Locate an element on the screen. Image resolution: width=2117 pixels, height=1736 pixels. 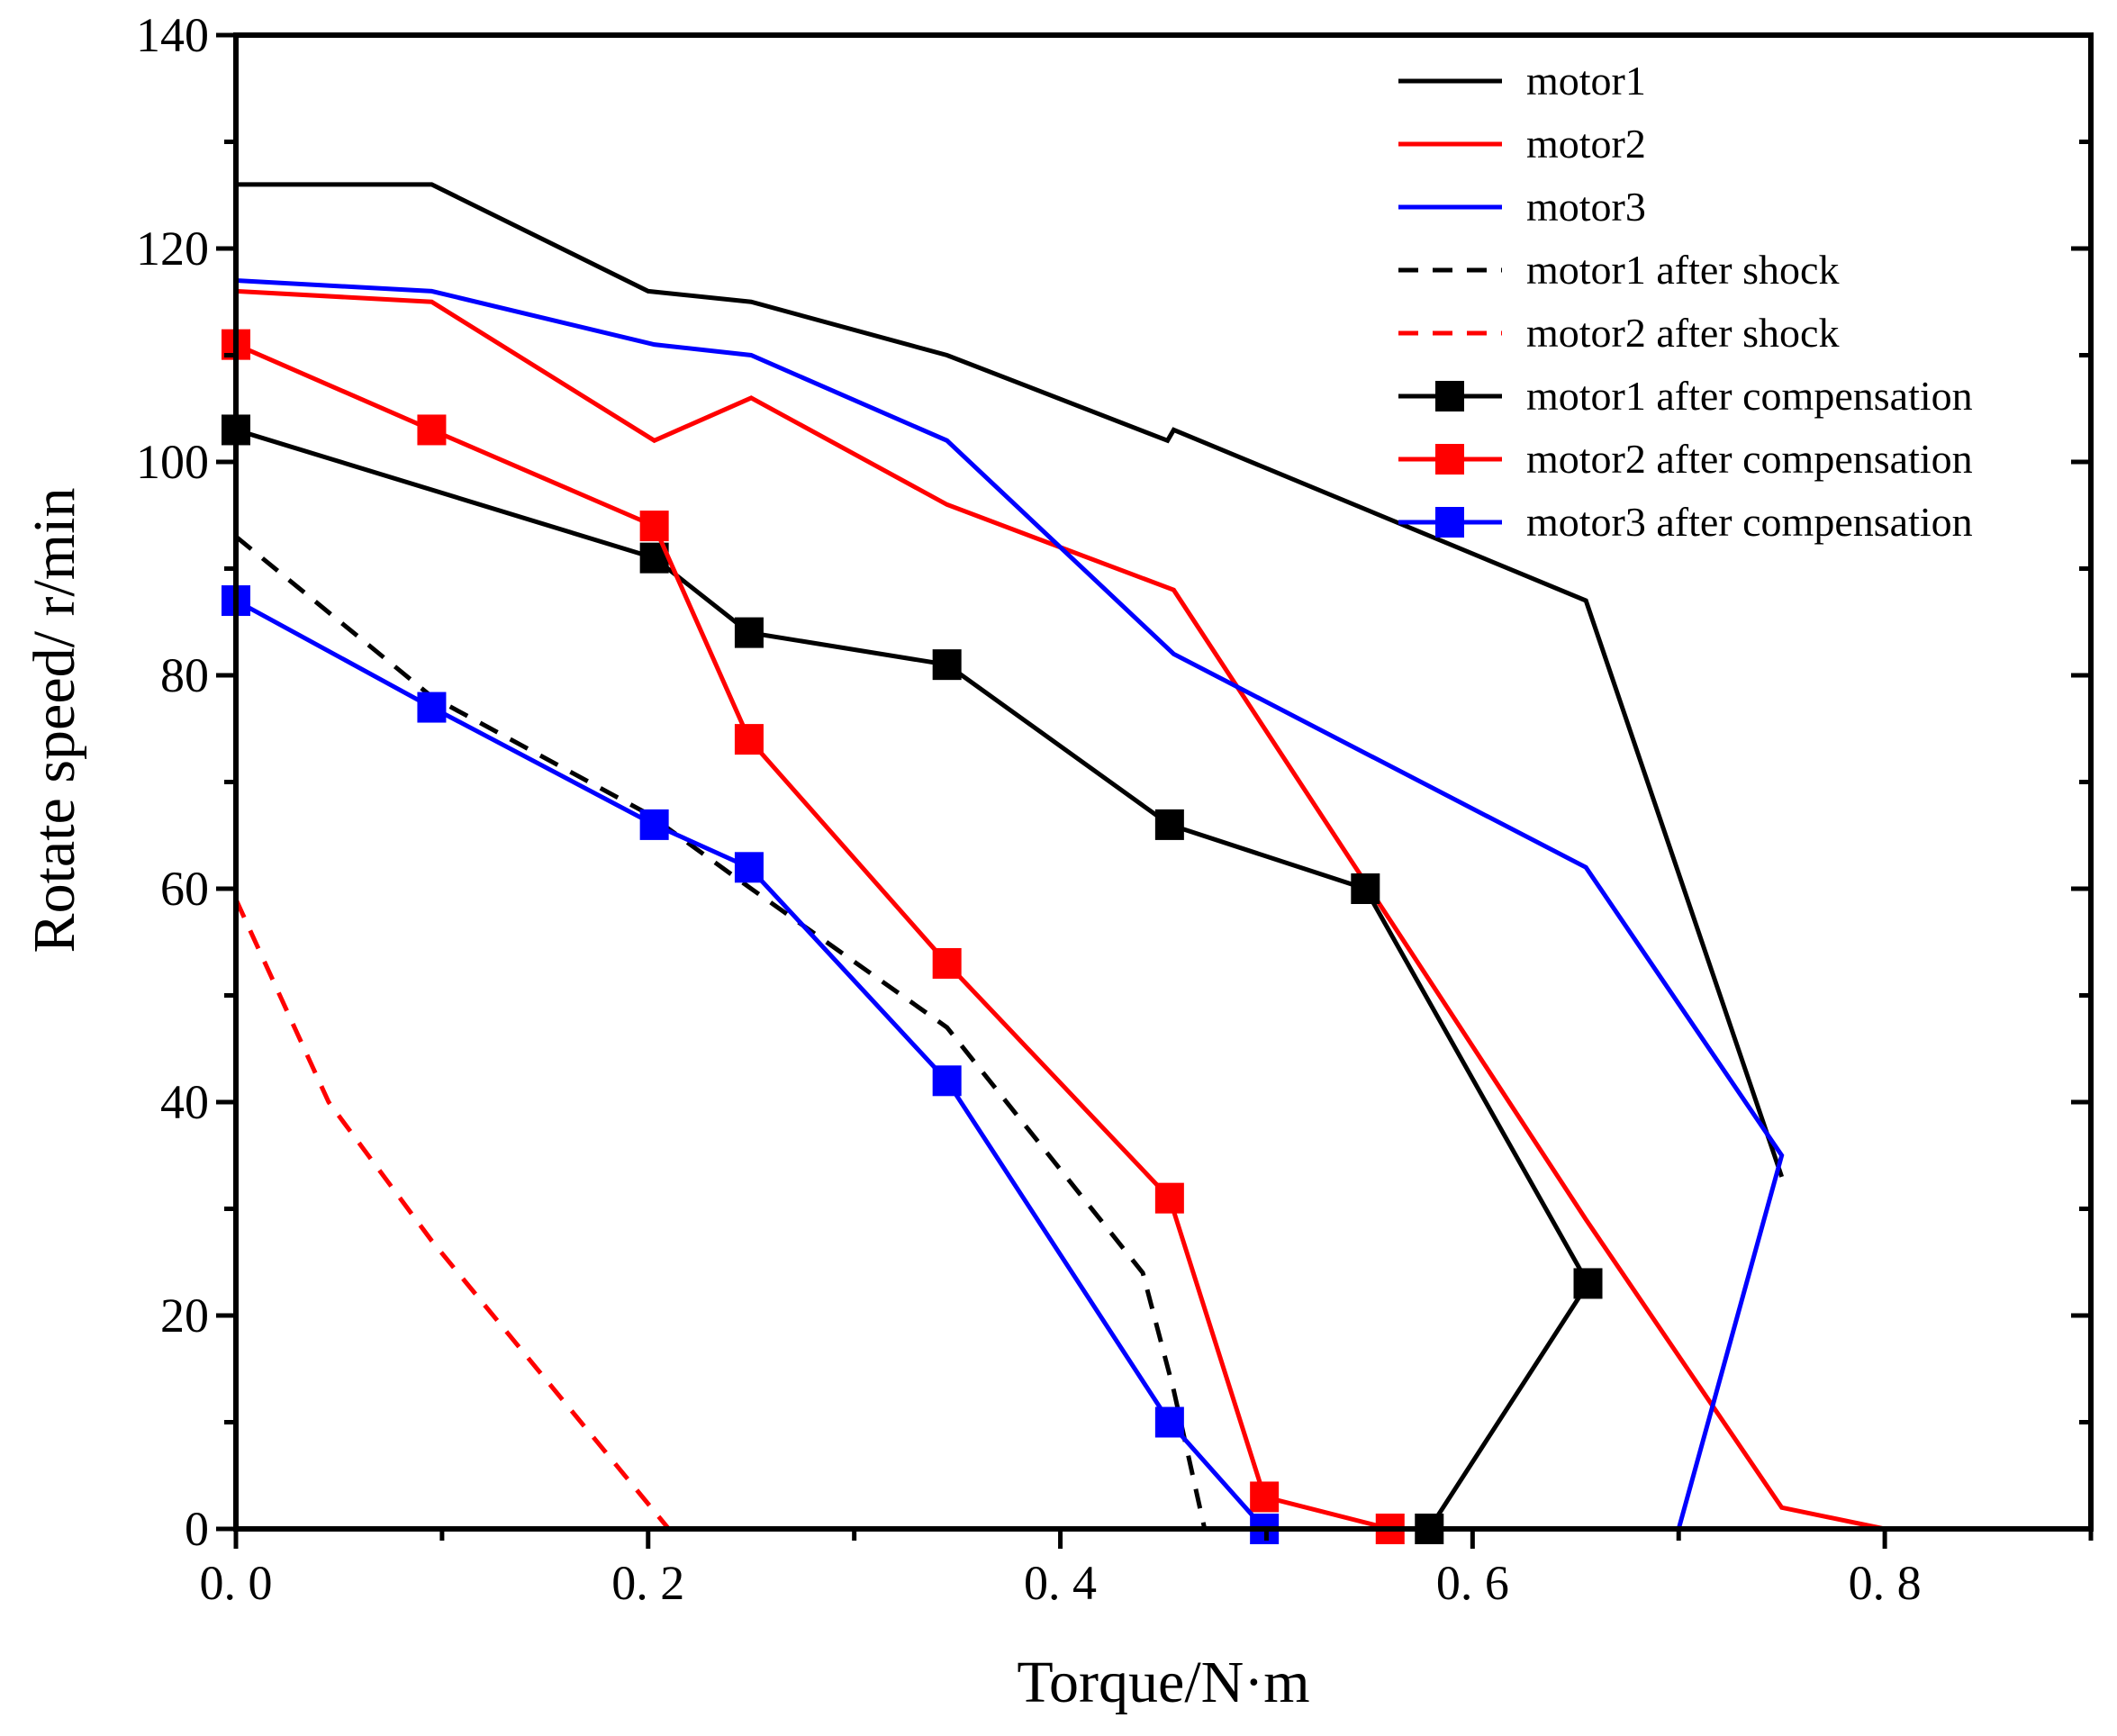
y-tick-label: 60 is located at coordinates (184, 889).